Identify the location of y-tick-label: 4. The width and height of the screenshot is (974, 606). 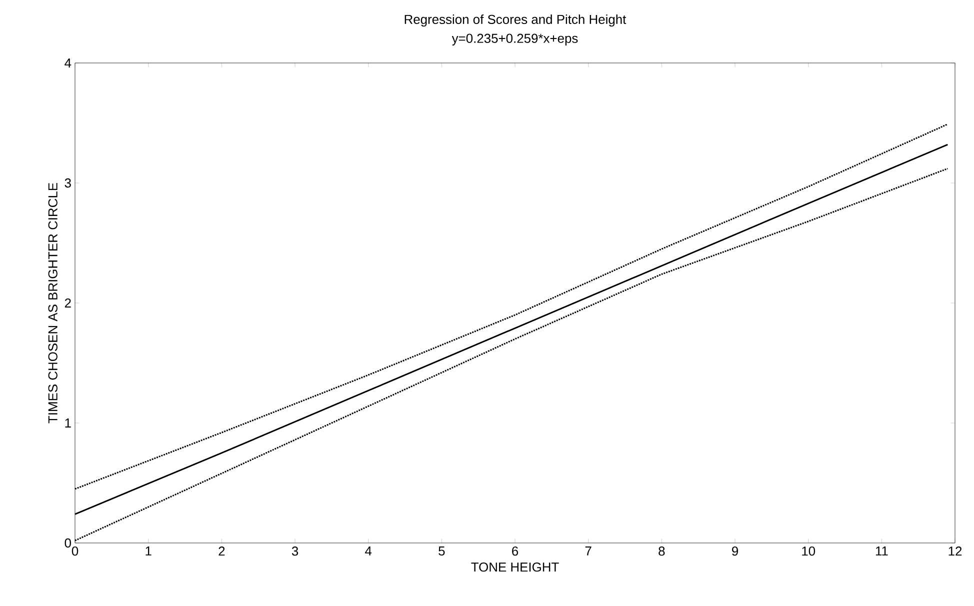
(68, 63).